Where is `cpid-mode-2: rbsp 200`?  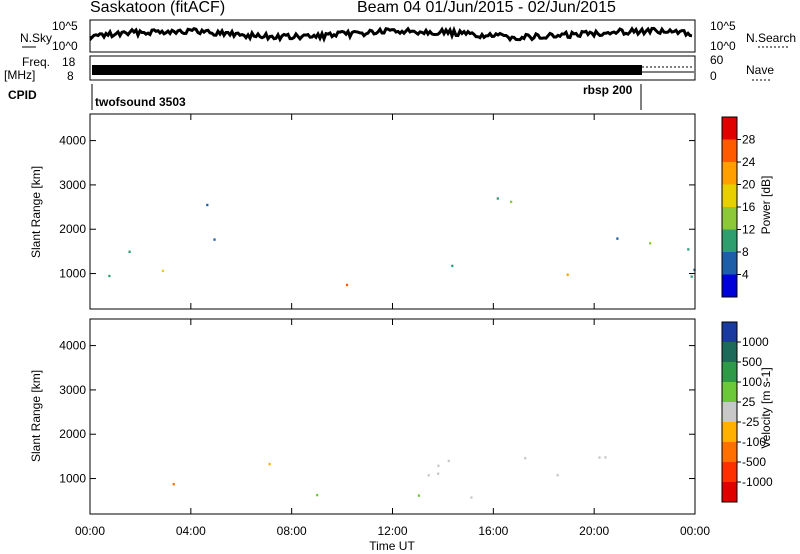 cpid-mode-2: rbsp 200 is located at coordinates (608, 90).